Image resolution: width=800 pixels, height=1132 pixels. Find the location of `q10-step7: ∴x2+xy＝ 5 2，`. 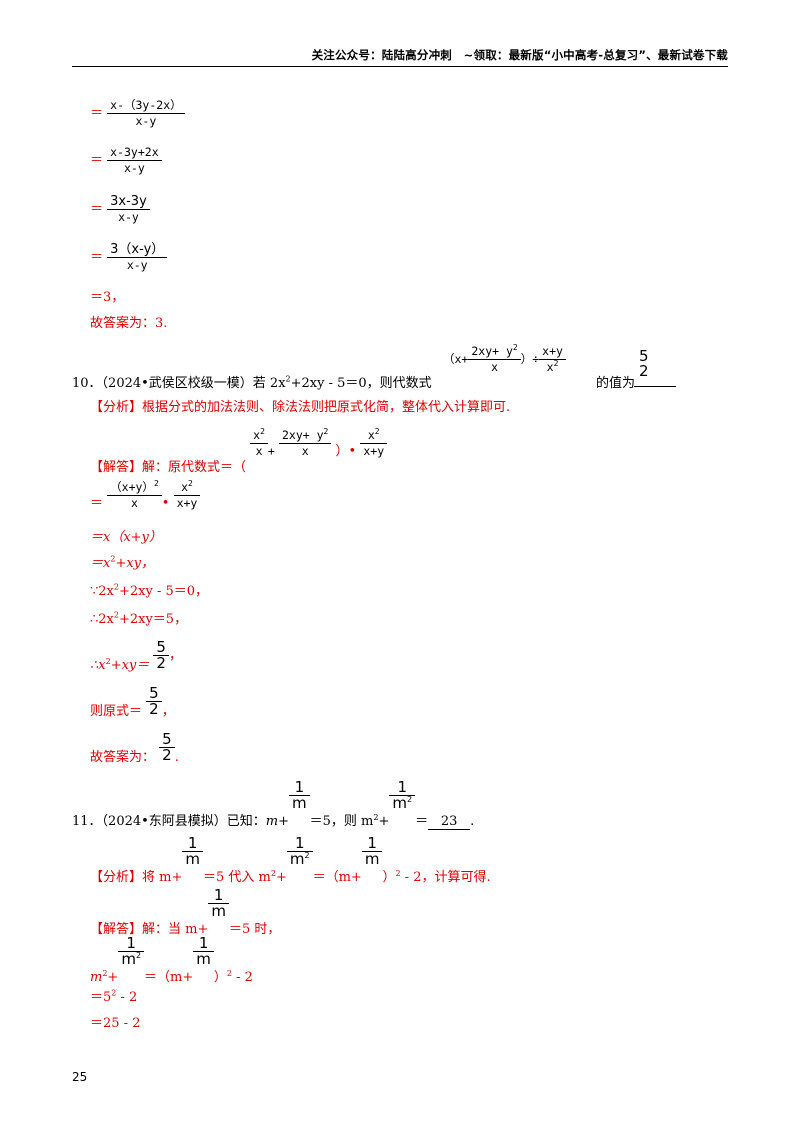

q10-step7: ∴x2+xy＝ 5 2， is located at coordinates (136, 656).